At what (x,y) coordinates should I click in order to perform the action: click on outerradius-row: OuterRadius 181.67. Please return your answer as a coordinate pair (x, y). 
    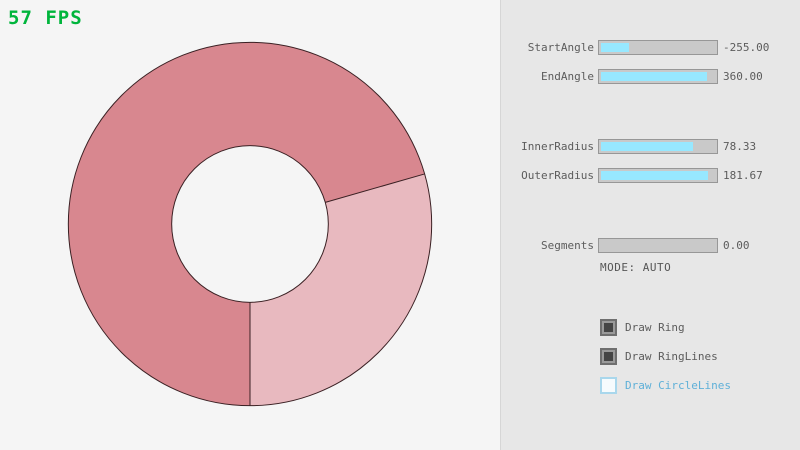
    Looking at the image, I should click on (400, 175).